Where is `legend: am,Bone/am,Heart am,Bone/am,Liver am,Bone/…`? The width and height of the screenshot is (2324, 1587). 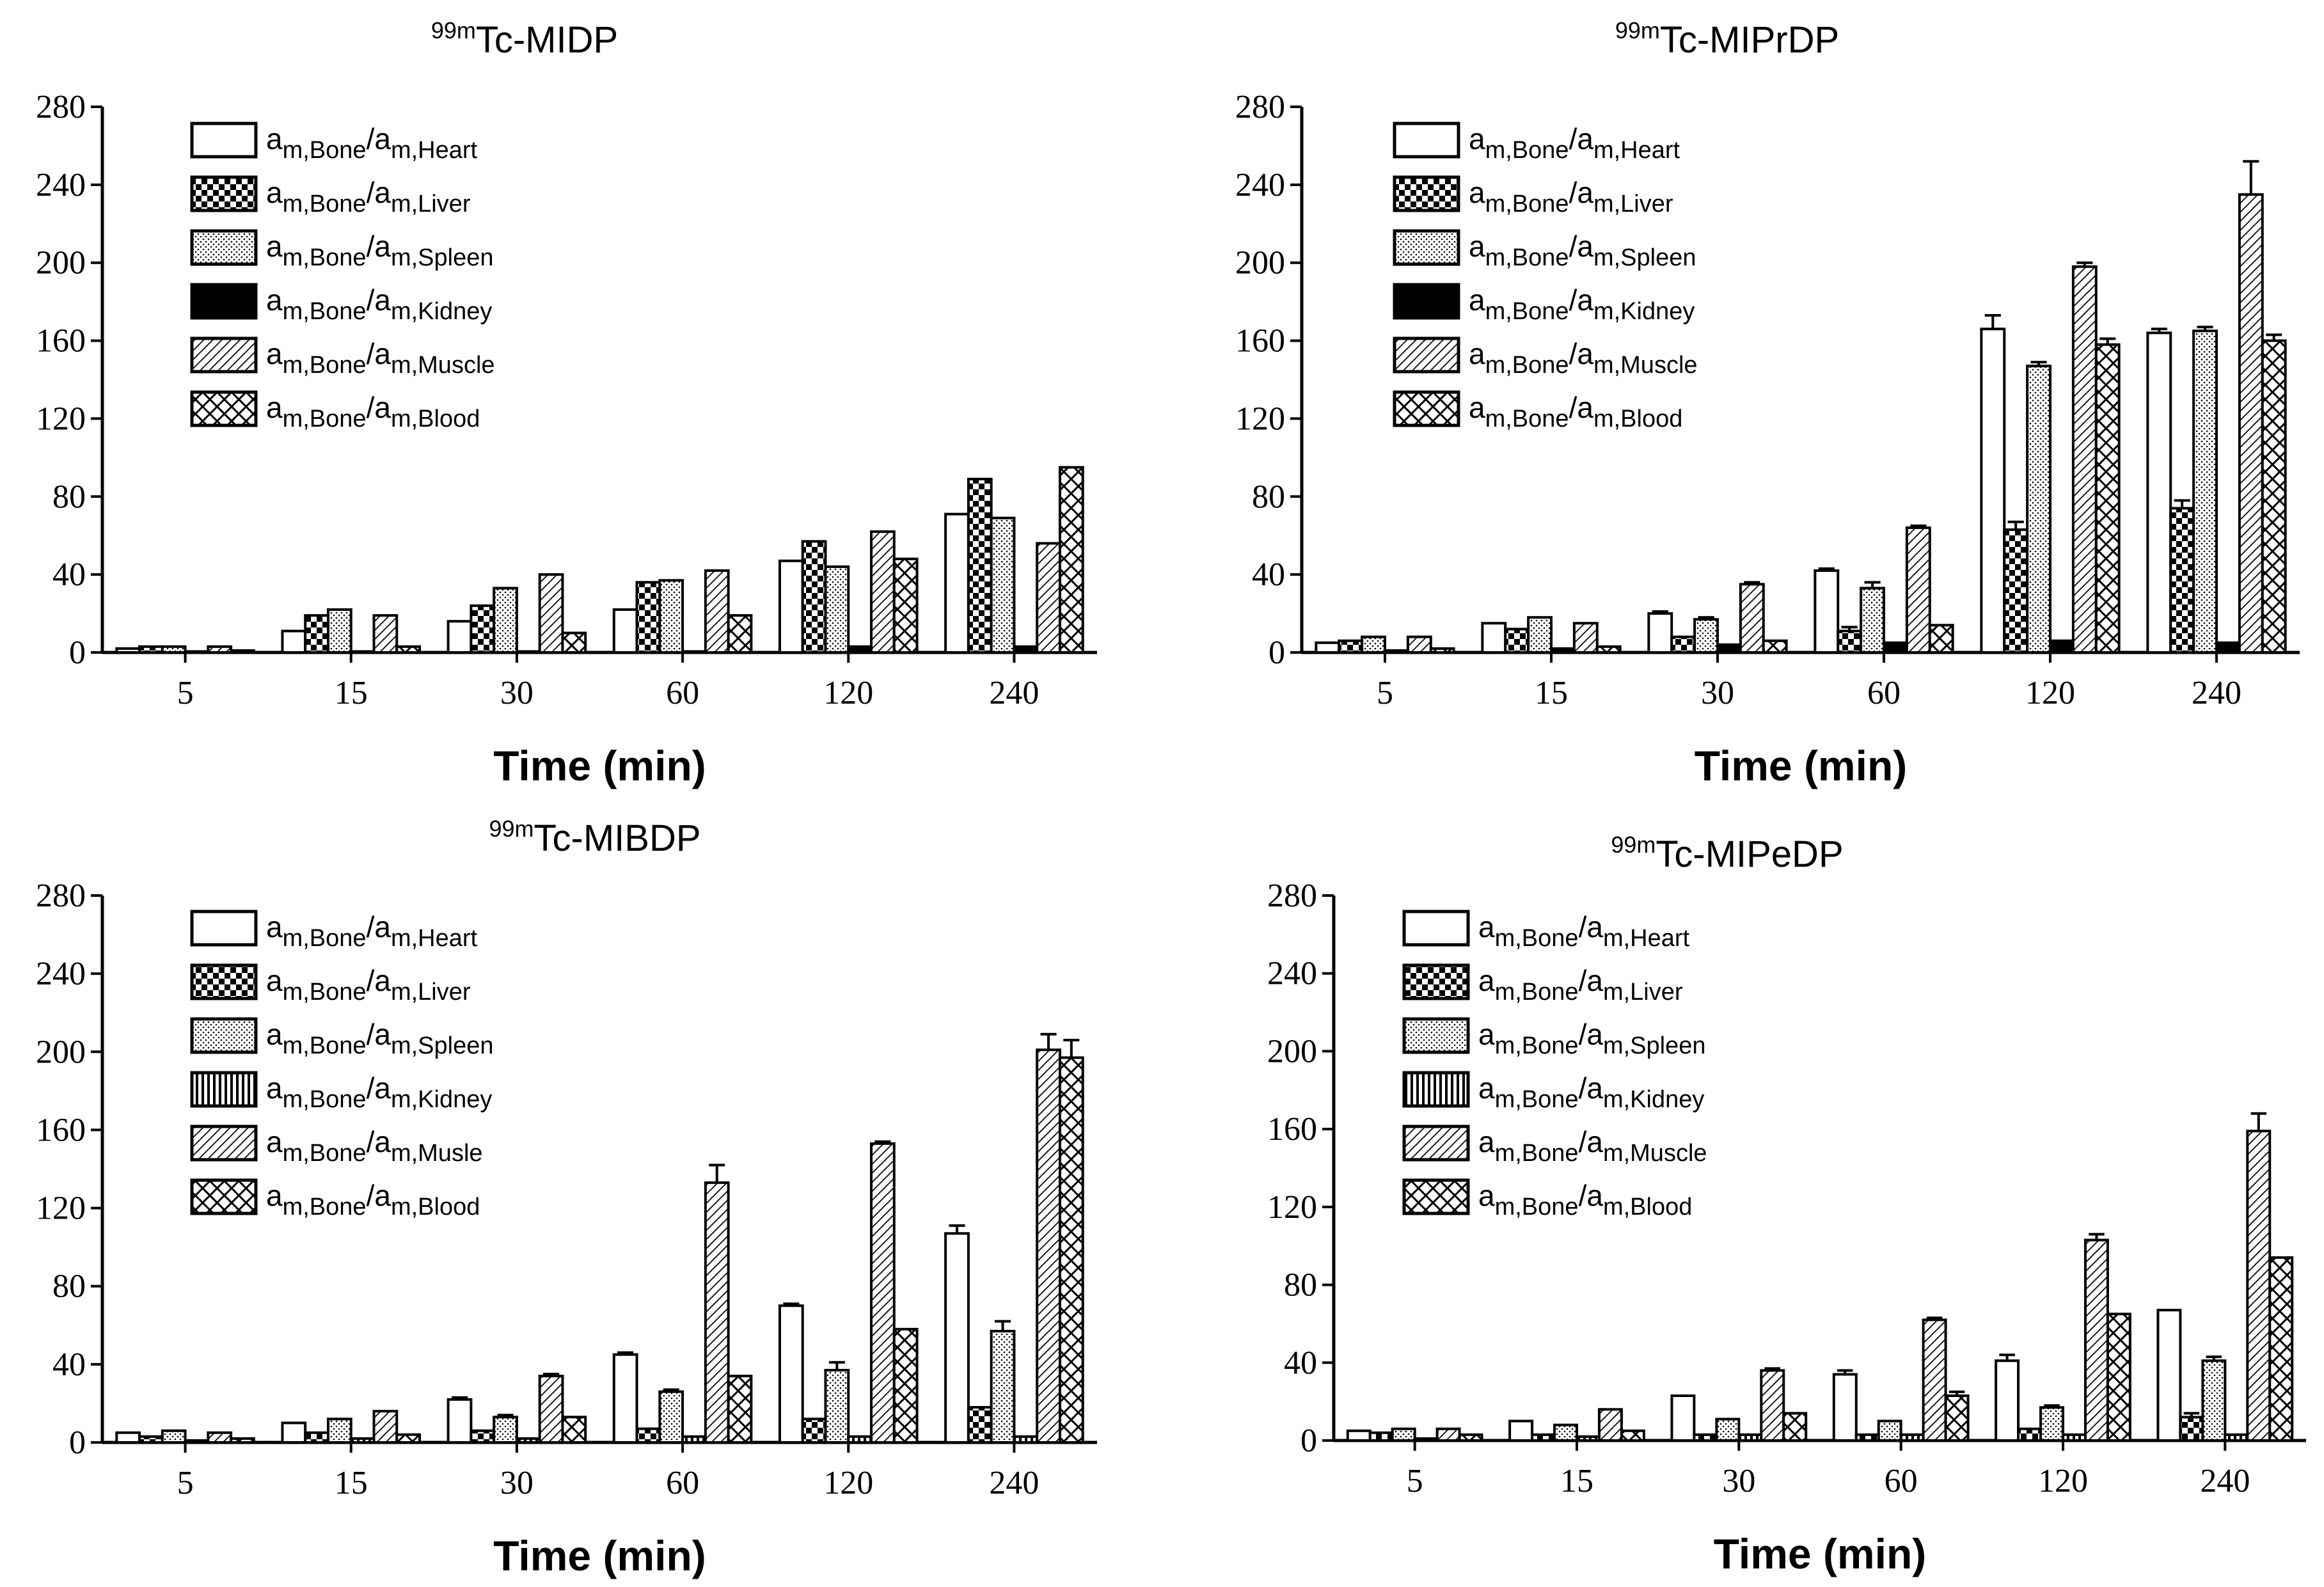
legend: am,Bone/am,Heart am,Bone/am,Liver am,Bone/… is located at coordinates (341, 1065).